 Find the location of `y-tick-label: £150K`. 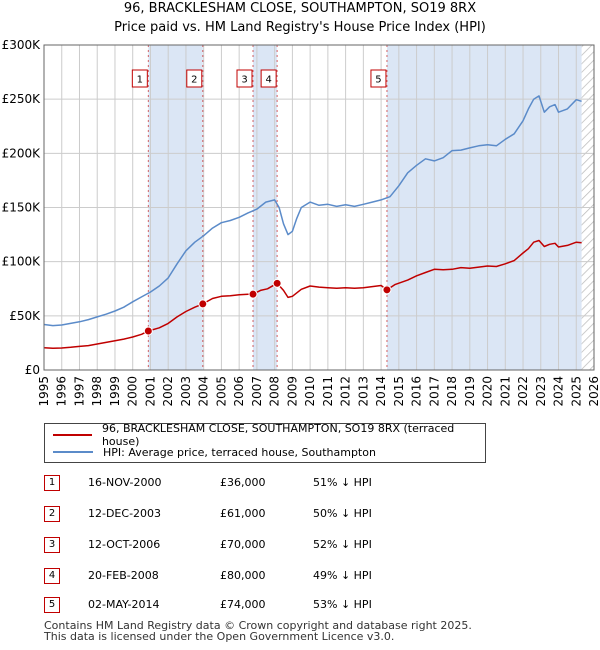

y-tick-label: £150K is located at coordinates (22, 208).